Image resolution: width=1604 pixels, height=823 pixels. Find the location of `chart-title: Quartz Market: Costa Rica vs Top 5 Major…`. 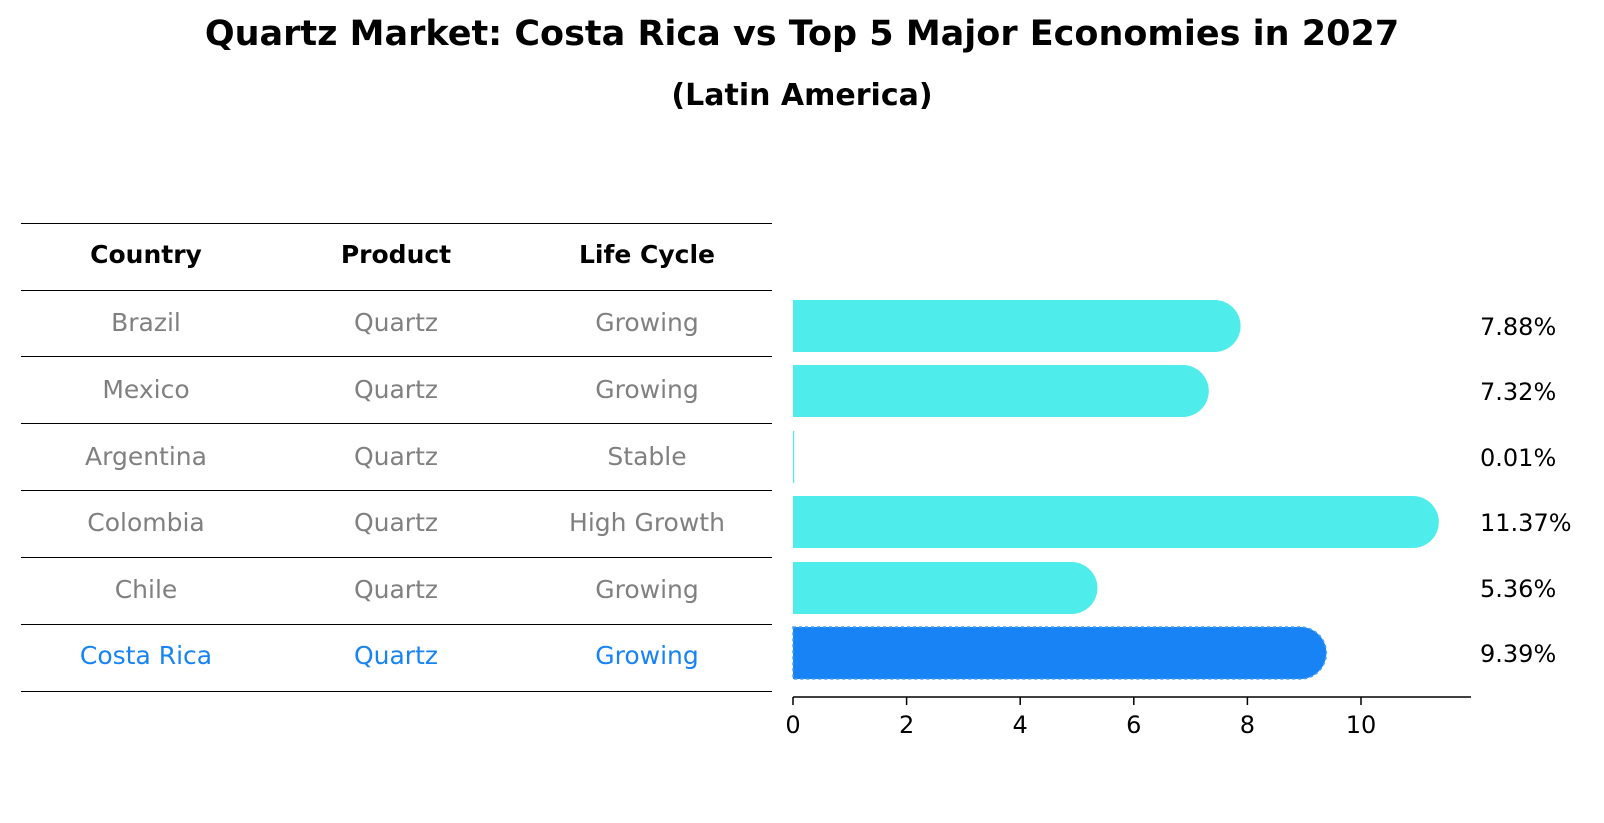

chart-title: Quartz Market: Costa Rica vs Top 5 Major… is located at coordinates (802, 34).